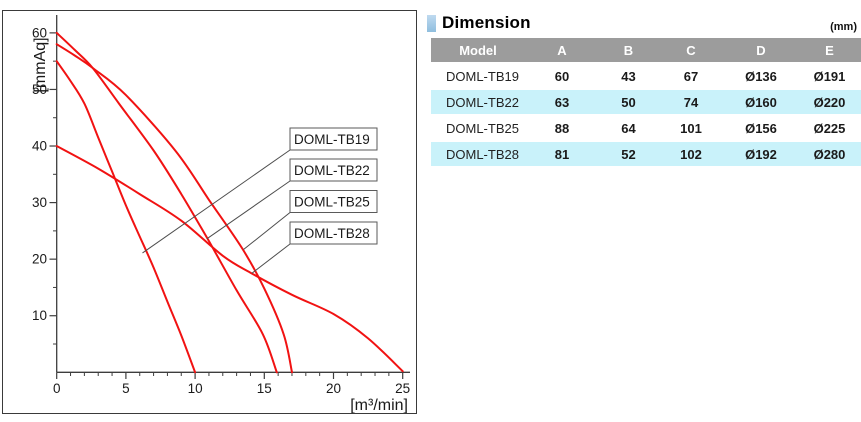  I want to click on section-title: Dimension, so click(486, 22).